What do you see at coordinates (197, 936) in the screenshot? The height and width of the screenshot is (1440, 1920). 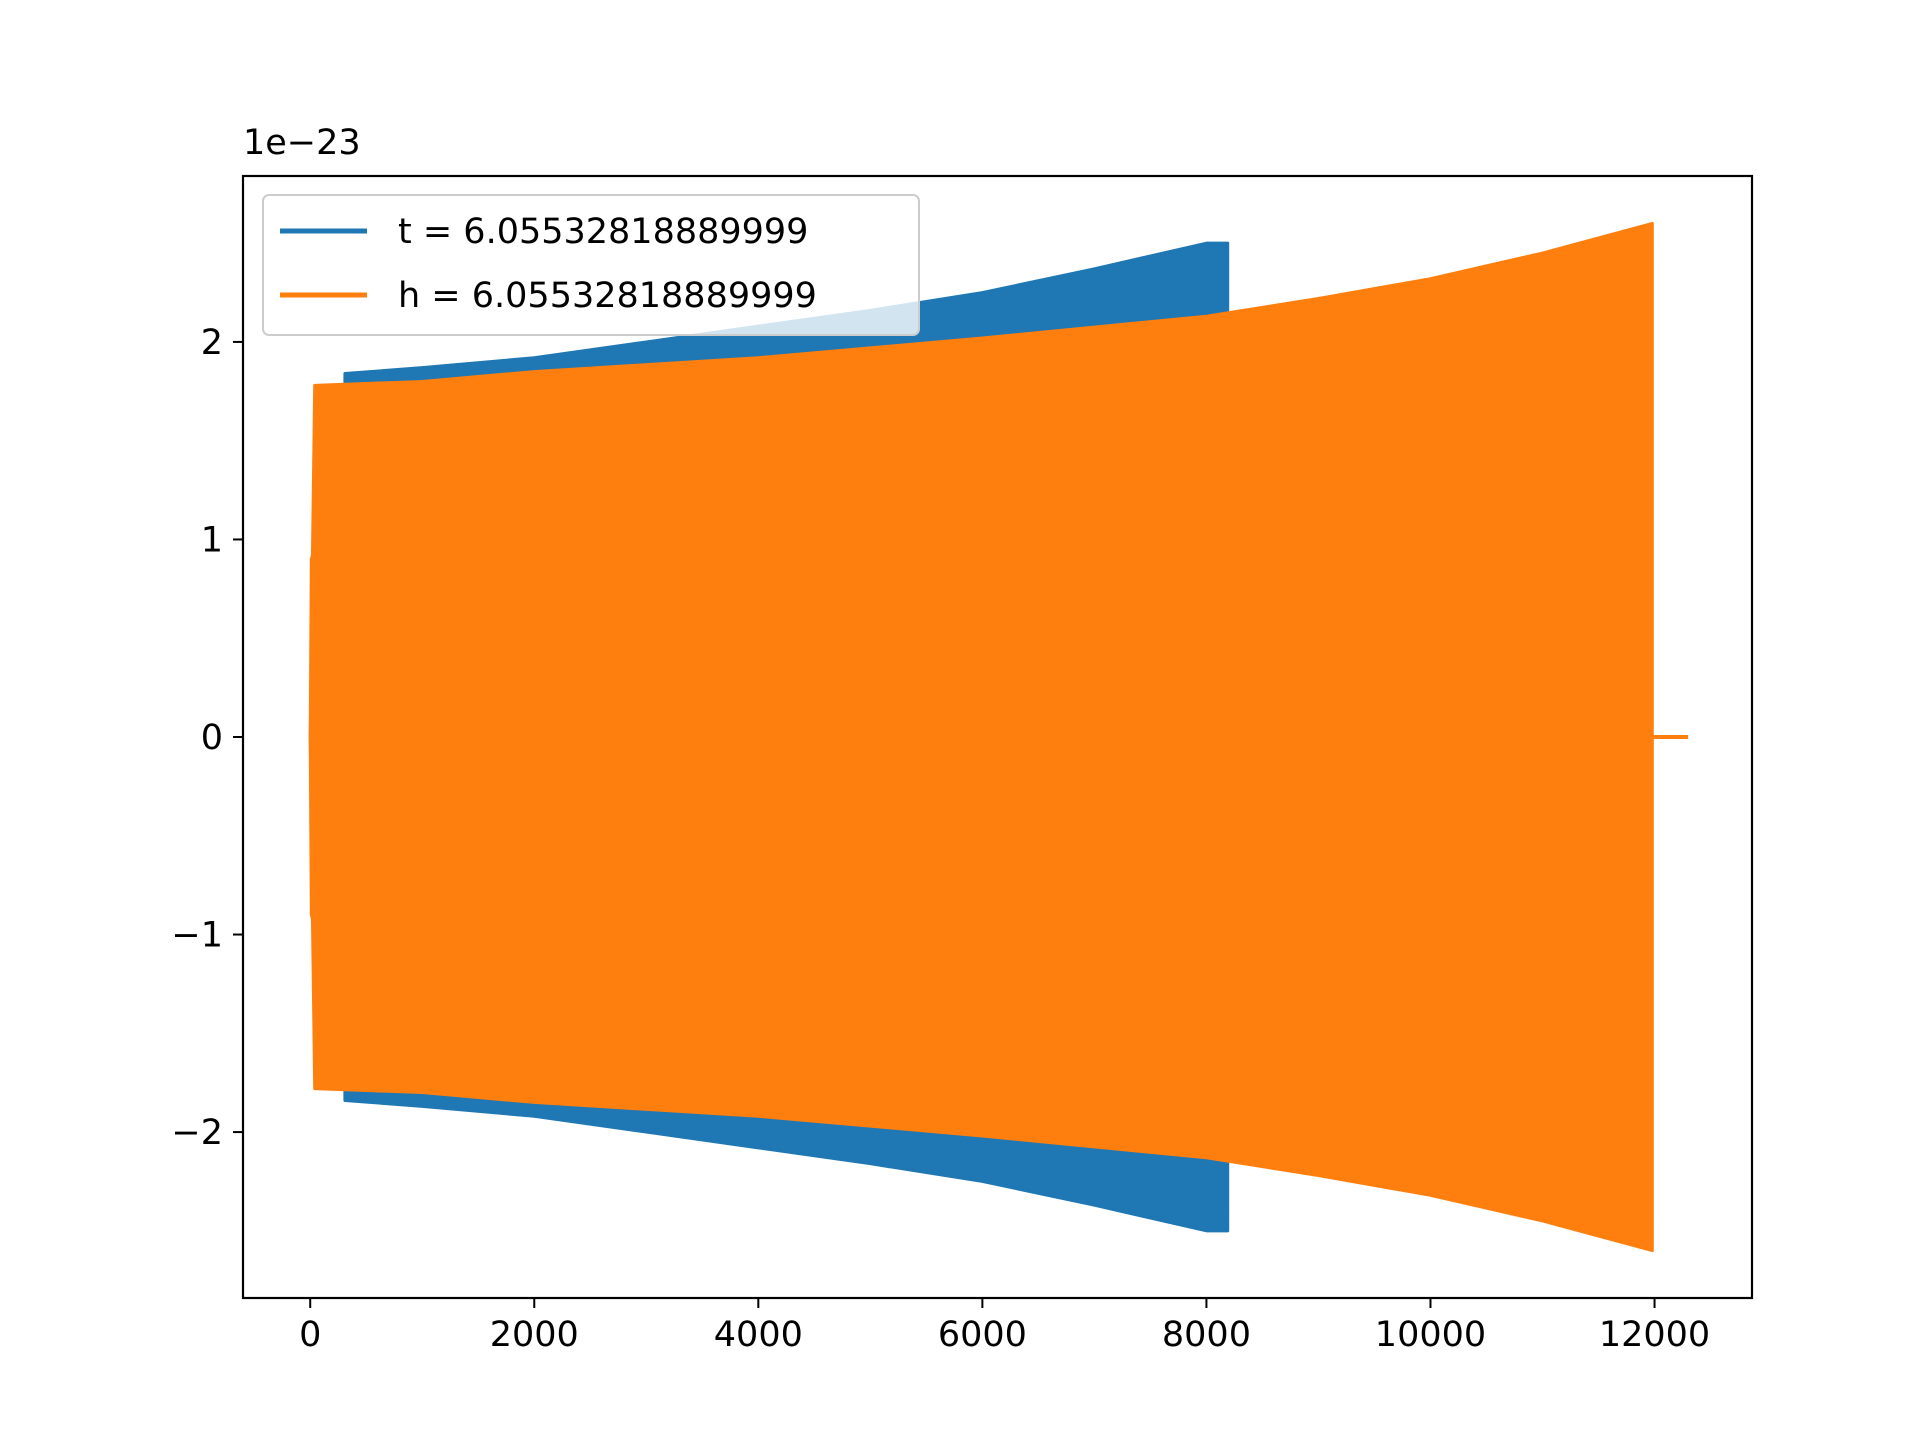 I see `y-tick-label: −1` at bounding box center [197, 936].